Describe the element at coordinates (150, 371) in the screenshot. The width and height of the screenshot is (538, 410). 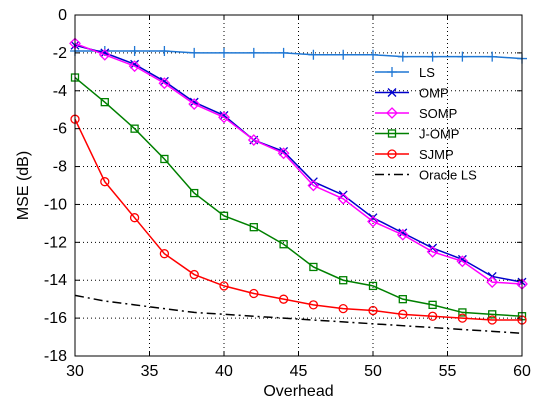
I see `x-tick-label: 35` at that location.